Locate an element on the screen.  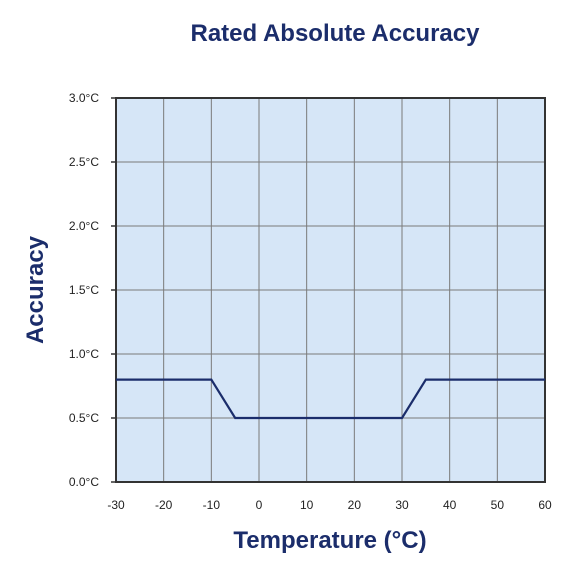
x-tick-label: 50 is located at coordinates (498, 505).